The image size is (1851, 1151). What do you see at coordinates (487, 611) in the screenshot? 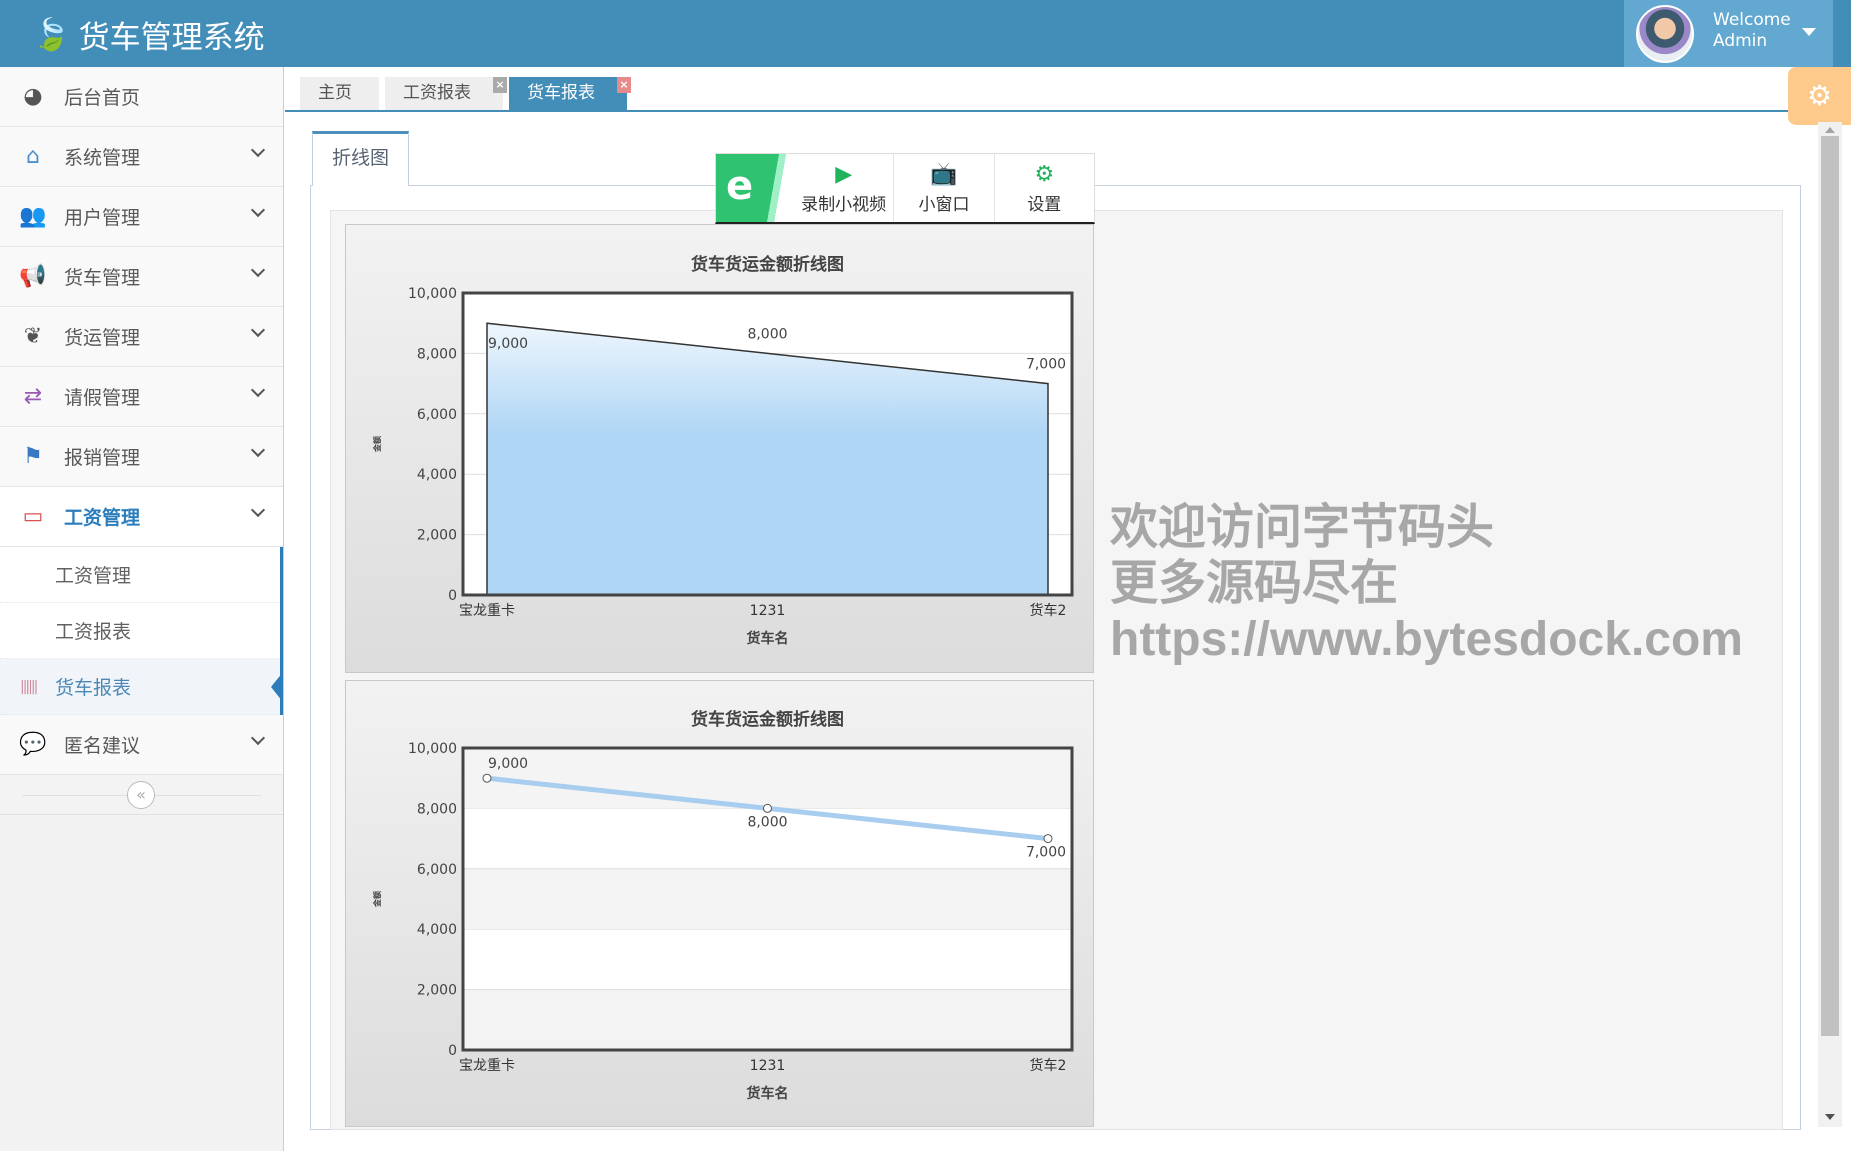
I see `x-tick-label: 宝龙重卡` at bounding box center [487, 611].